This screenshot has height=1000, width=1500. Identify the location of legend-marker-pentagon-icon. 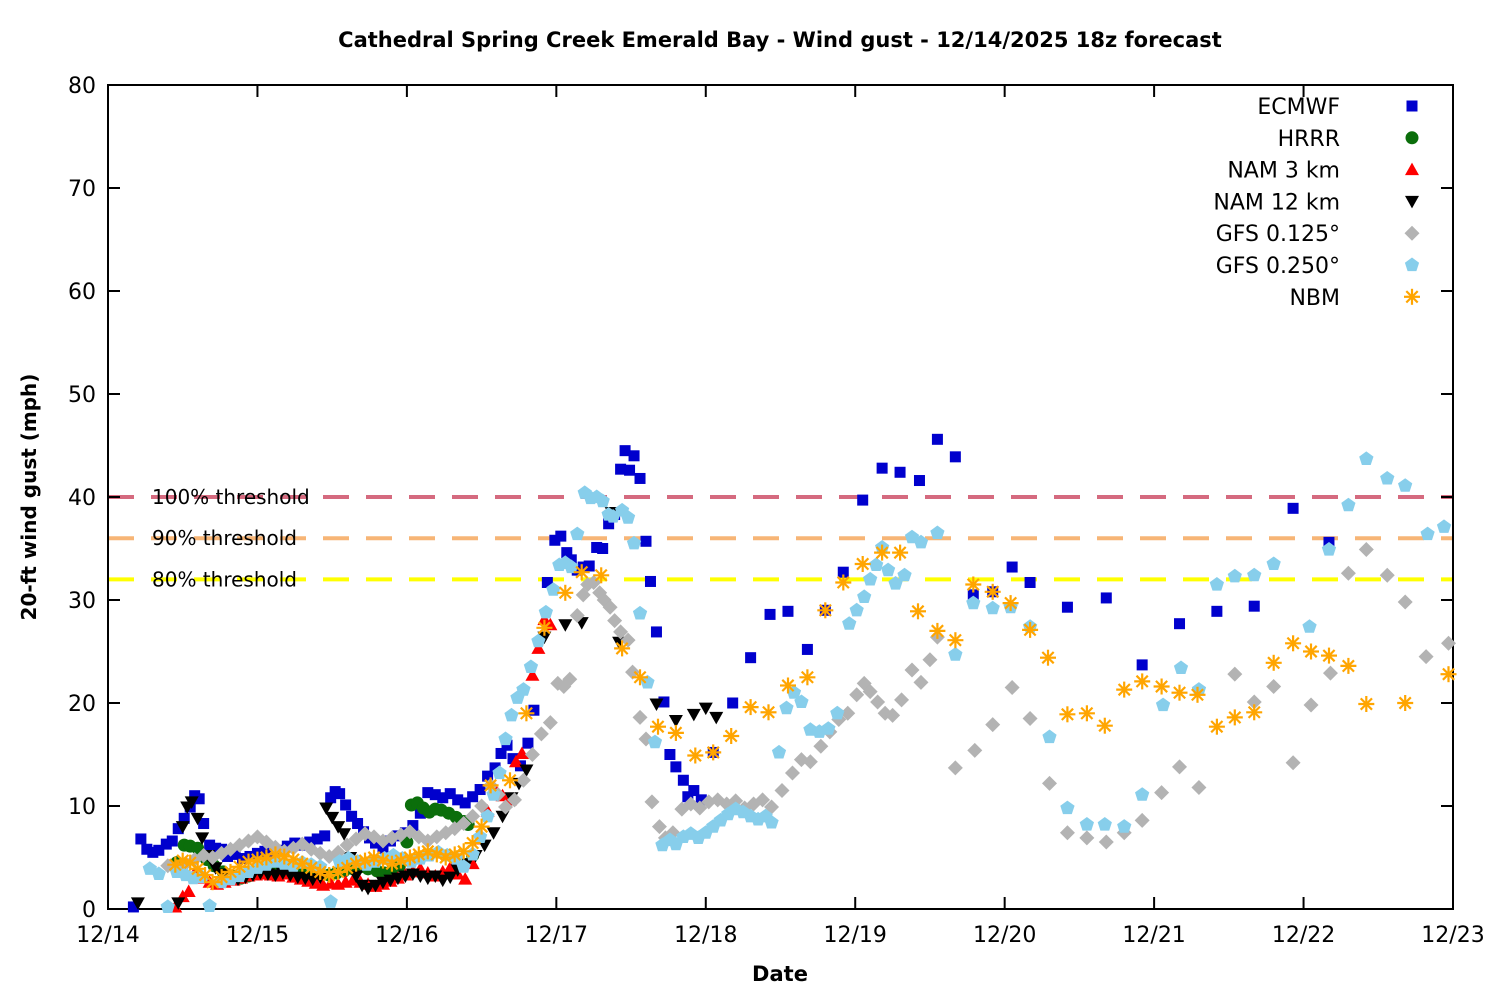
(1412, 264).